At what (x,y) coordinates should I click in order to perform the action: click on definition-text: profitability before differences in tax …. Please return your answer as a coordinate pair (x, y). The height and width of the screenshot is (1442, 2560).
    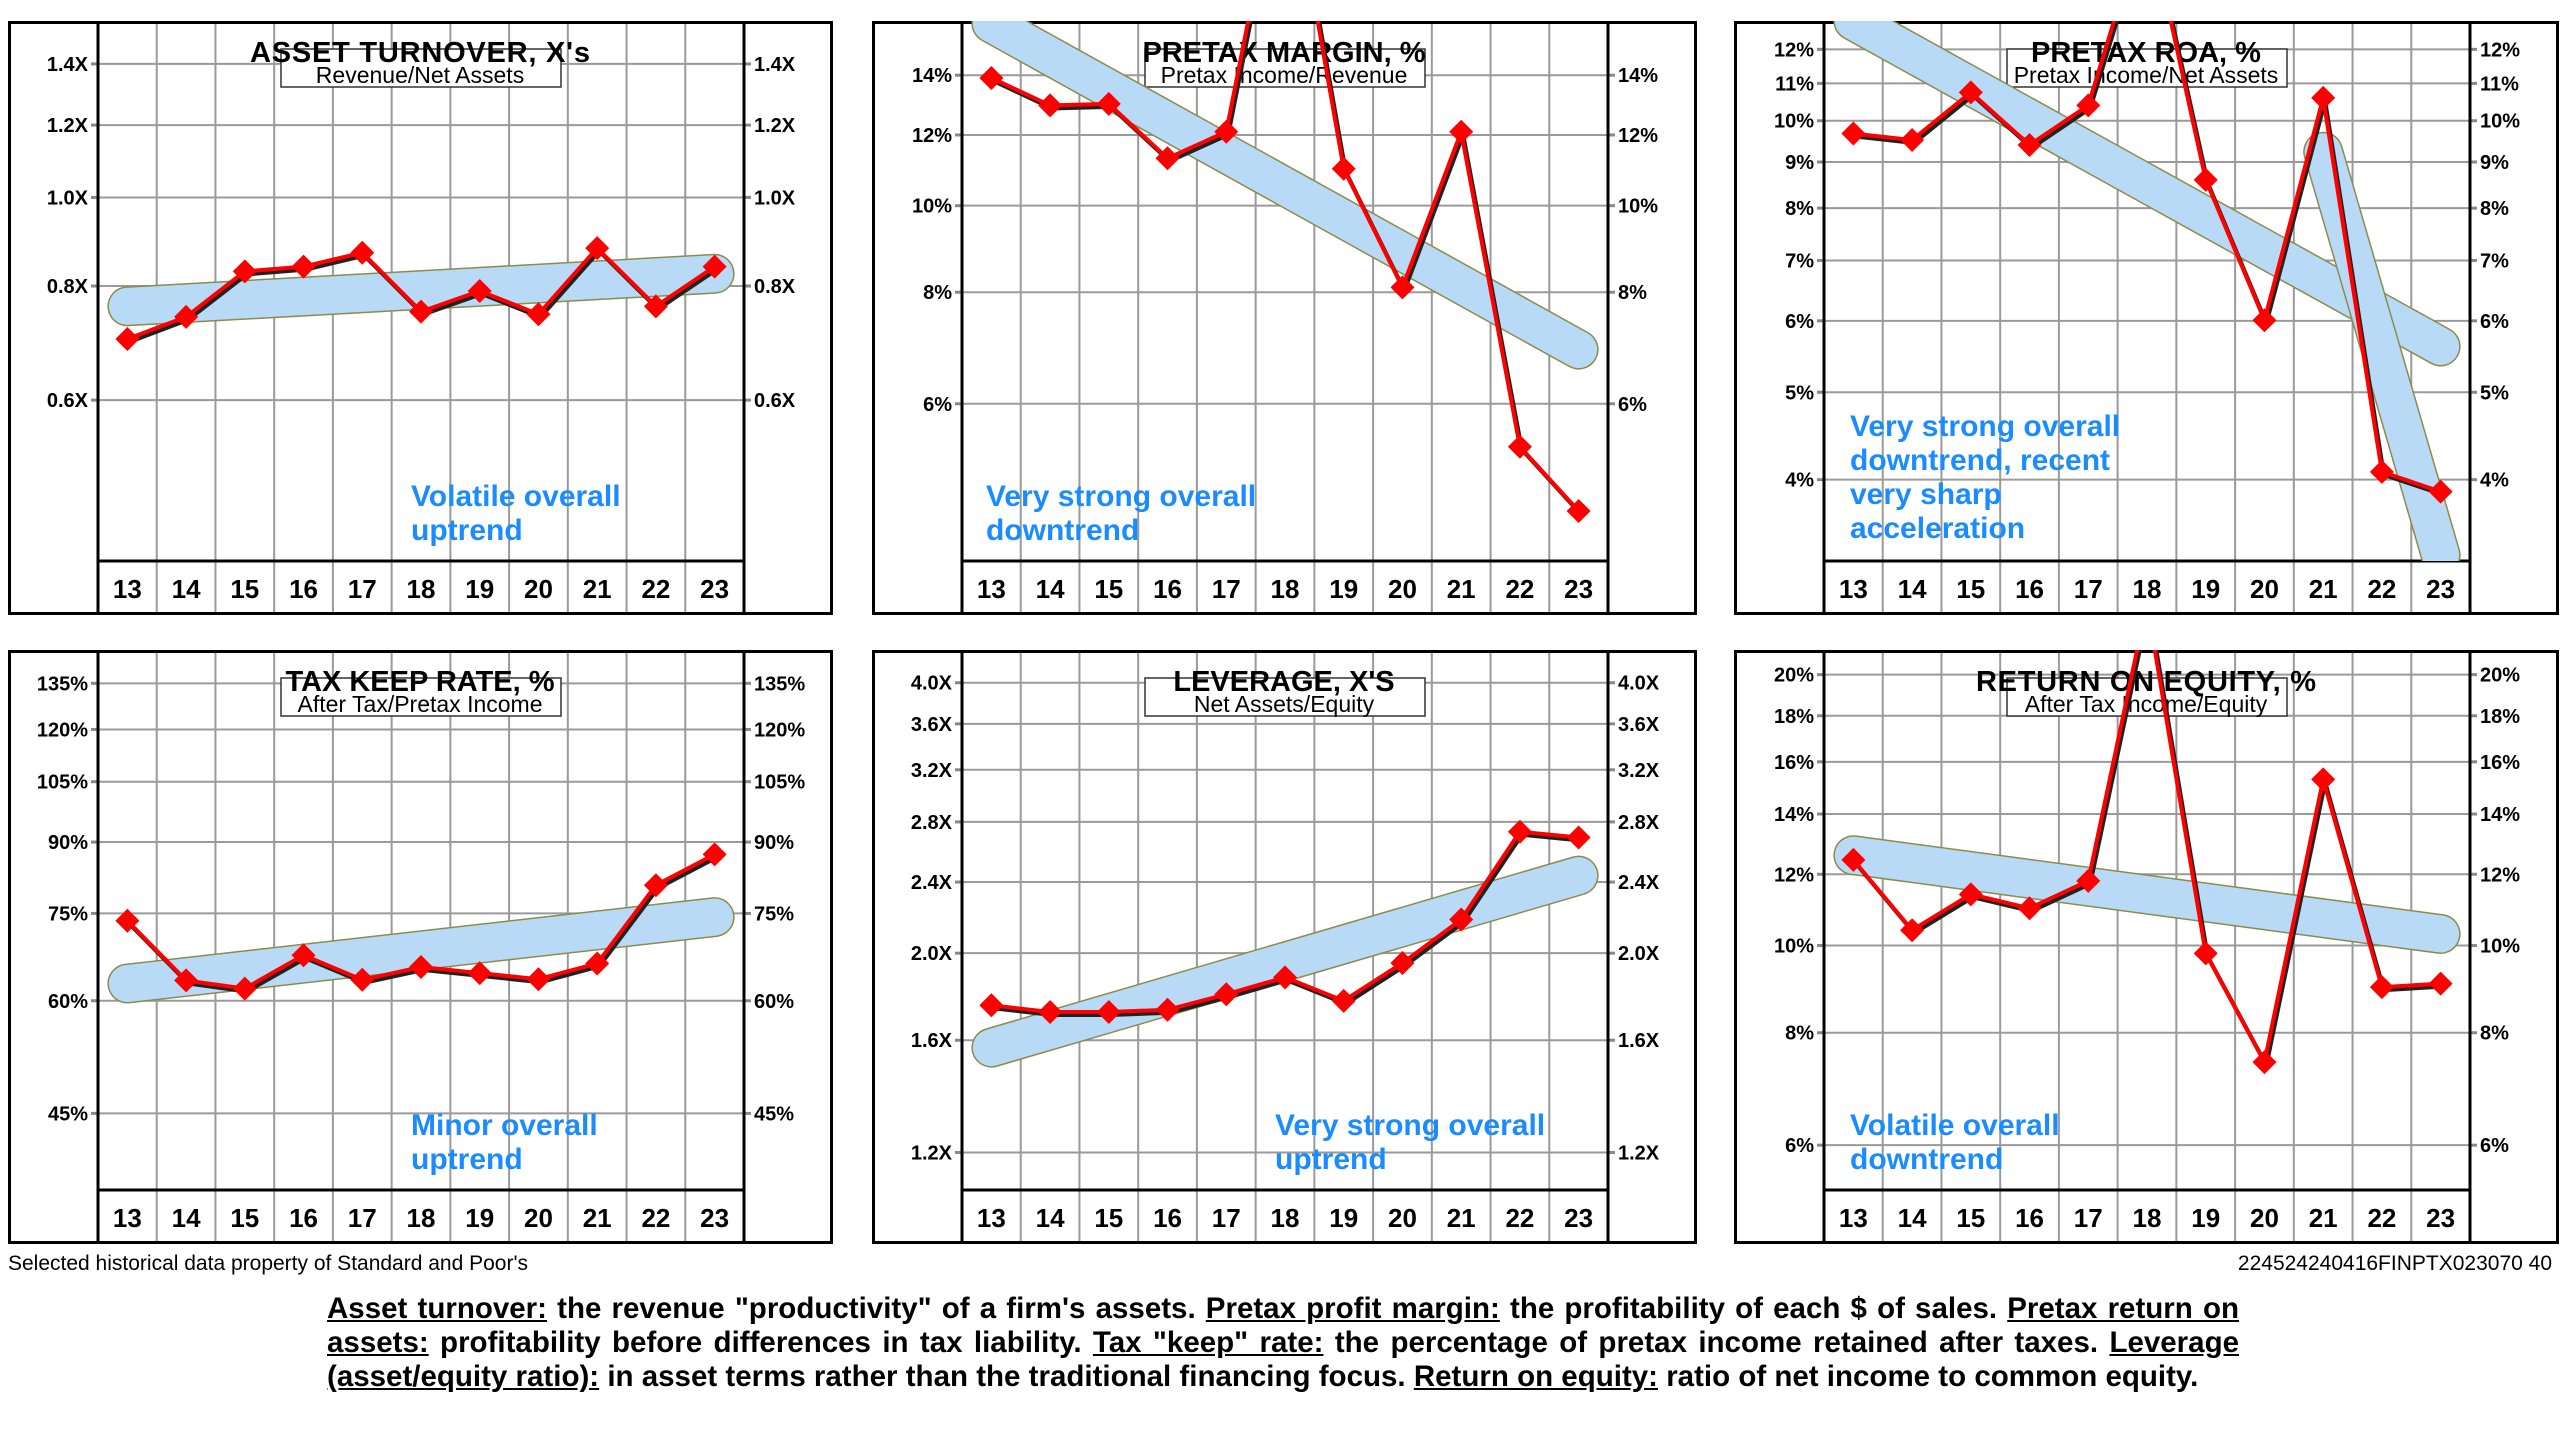
    Looking at the image, I should click on (760, 1342).